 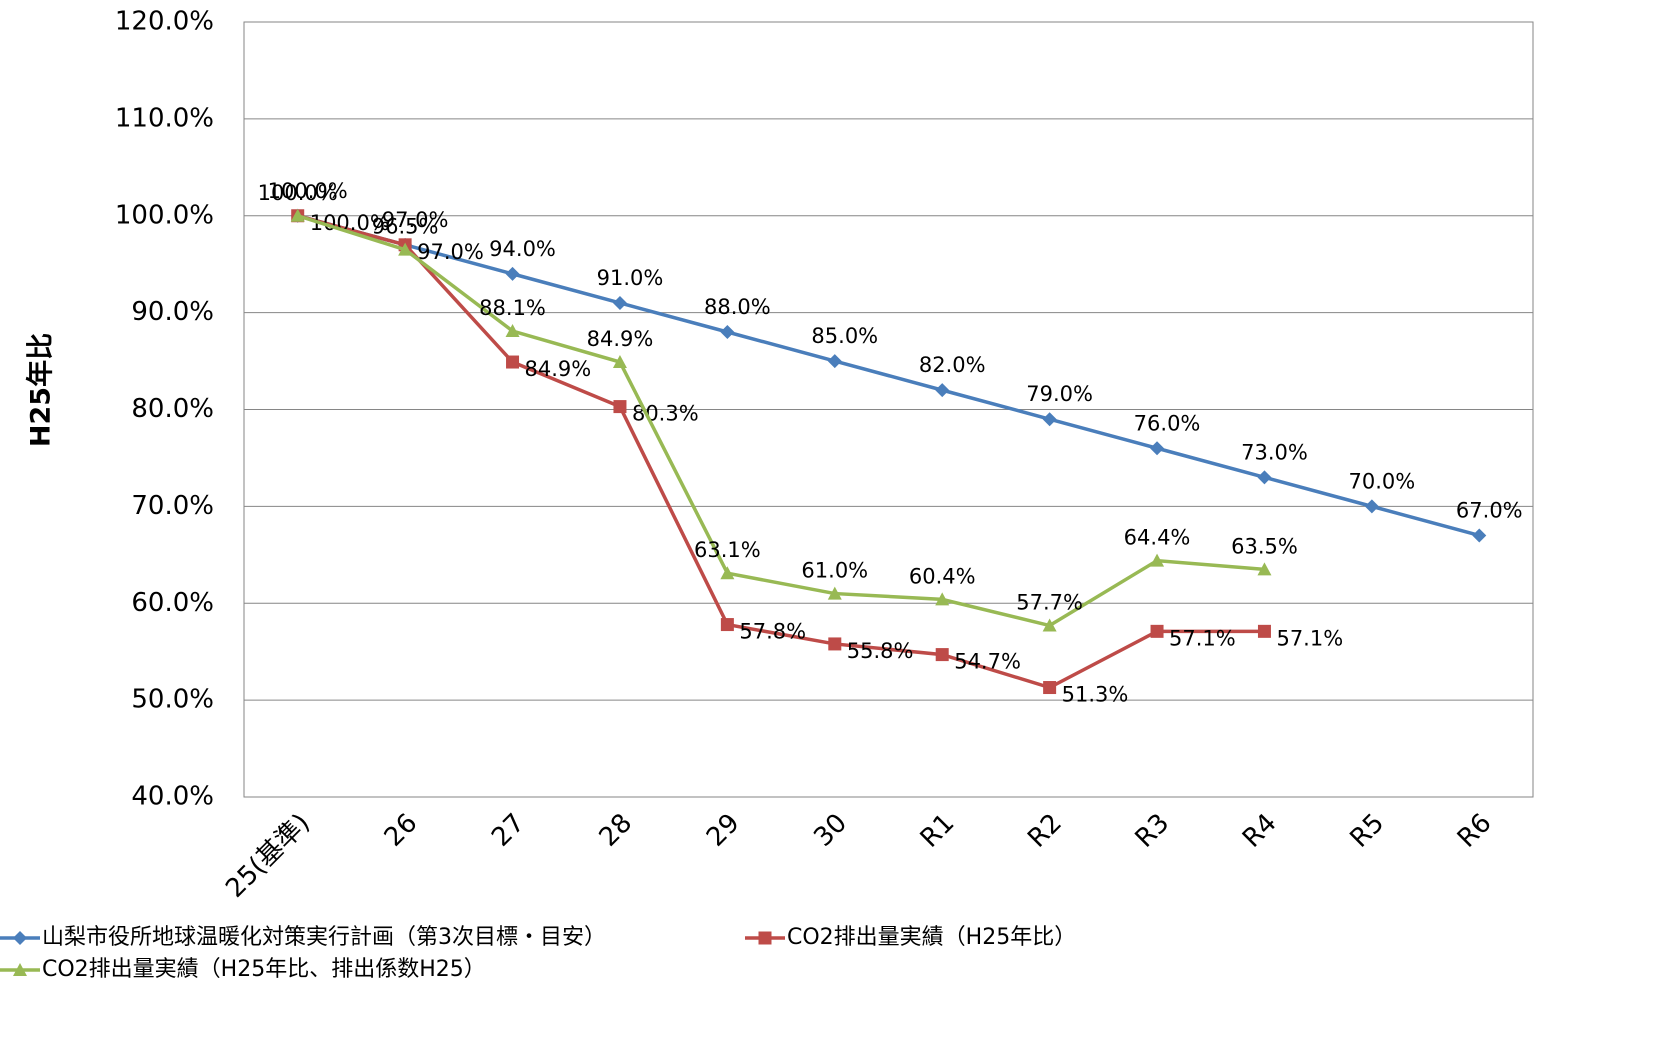 I want to click on y-tick-label: 110.0%, so click(x=164, y=118).